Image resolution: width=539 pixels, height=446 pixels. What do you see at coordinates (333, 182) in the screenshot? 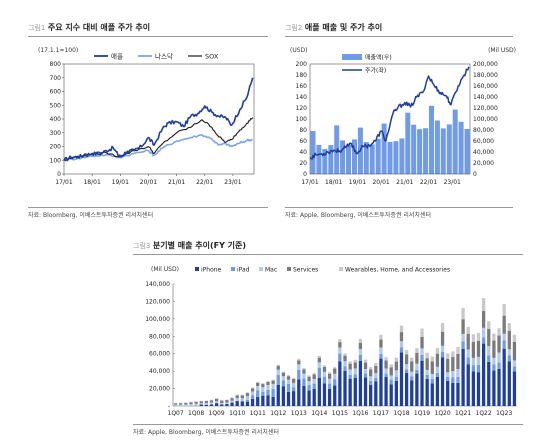
I see `x-tick-label: 18/01` at bounding box center [333, 182].